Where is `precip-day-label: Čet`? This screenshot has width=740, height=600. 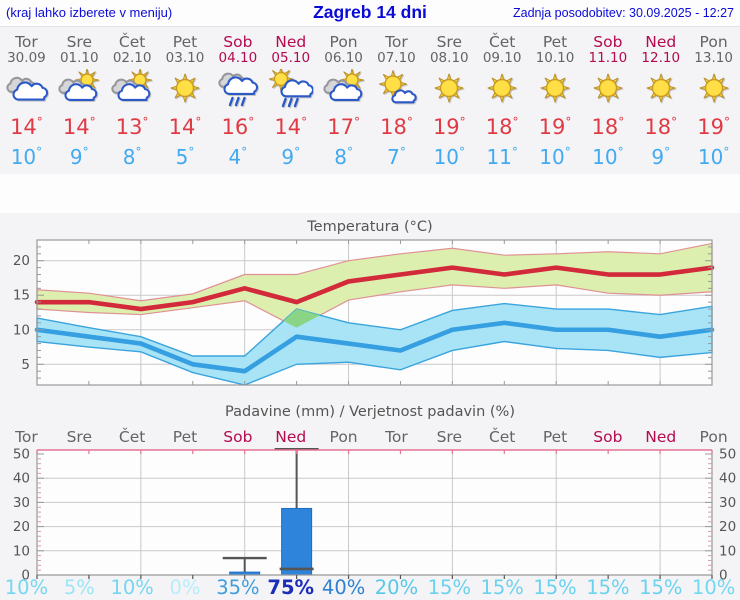
precip-day-label: Čet is located at coordinates (132, 437).